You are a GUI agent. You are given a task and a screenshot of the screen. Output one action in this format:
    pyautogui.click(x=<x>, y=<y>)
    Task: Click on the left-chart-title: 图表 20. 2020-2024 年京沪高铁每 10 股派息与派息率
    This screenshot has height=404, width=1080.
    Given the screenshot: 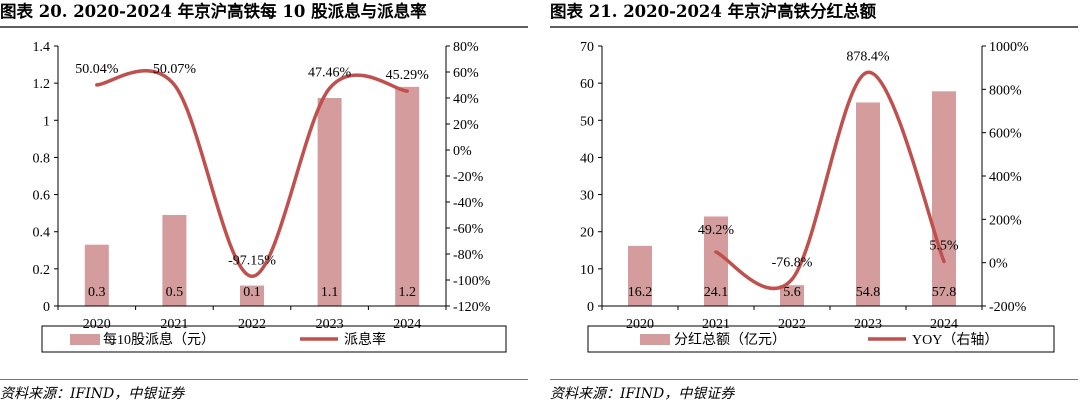 What is the action you would take?
    pyautogui.click(x=213, y=11)
    